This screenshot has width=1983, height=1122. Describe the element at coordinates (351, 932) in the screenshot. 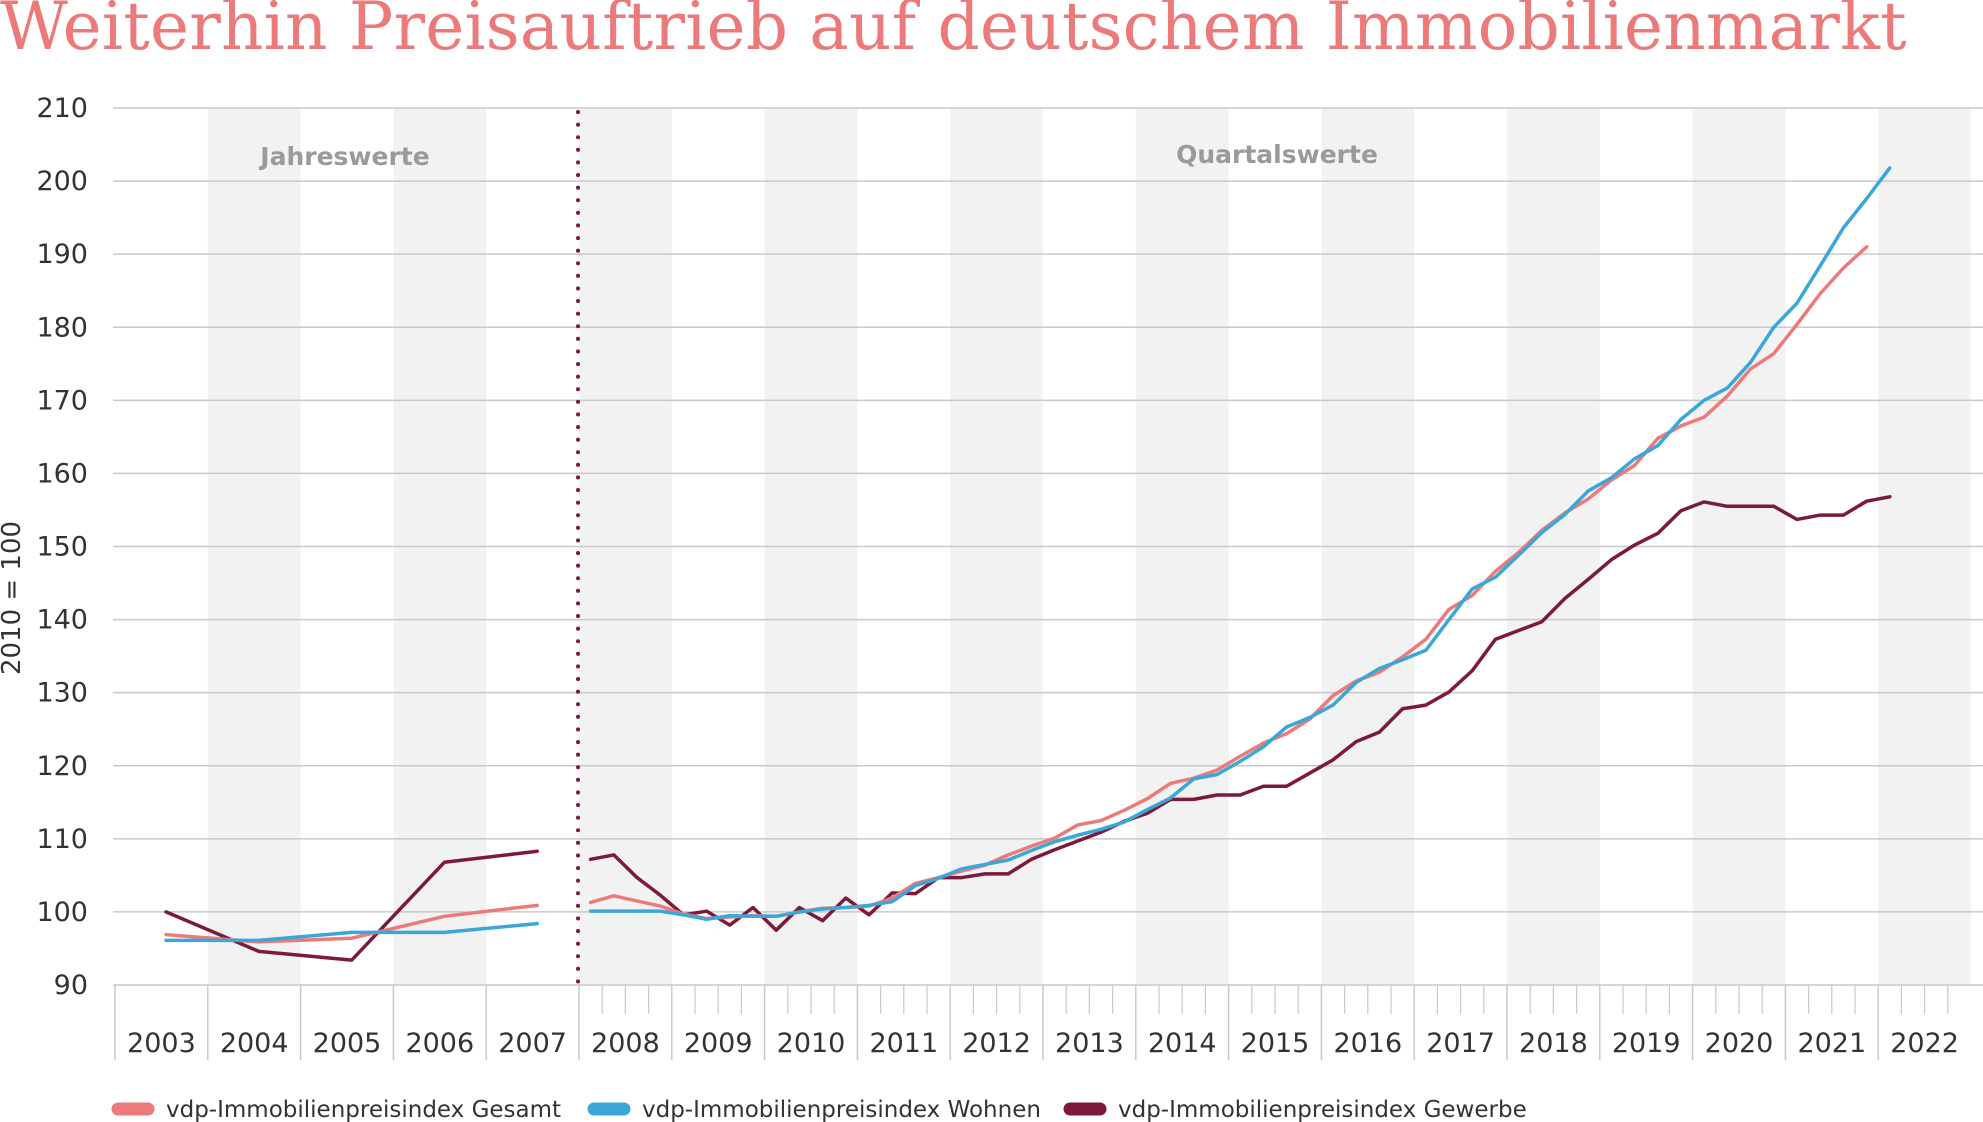

I see `series-line-wohnen-annual` at that location.